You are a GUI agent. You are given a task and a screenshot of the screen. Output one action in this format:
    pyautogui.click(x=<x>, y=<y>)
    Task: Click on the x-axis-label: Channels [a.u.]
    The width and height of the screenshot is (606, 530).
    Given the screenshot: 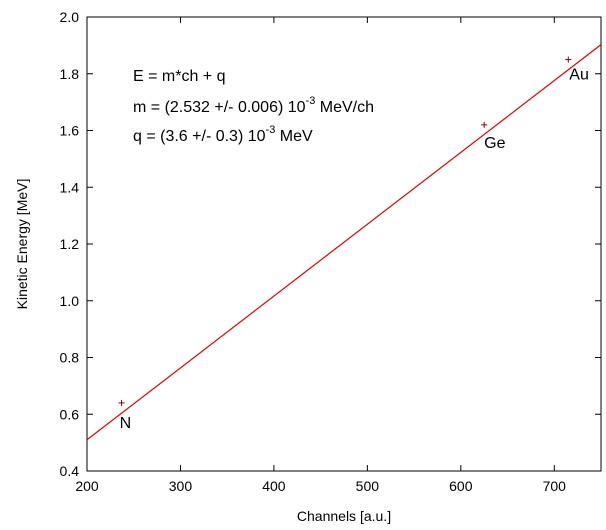 What is the action you would take?
    pyautogui.click(x=344, y=516)
    